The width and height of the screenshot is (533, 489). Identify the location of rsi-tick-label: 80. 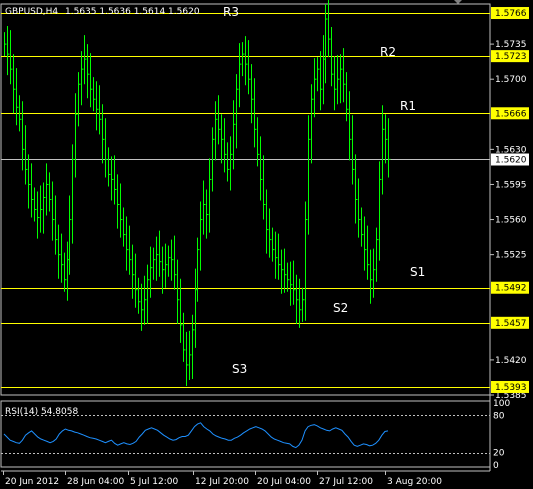
(499, 416).